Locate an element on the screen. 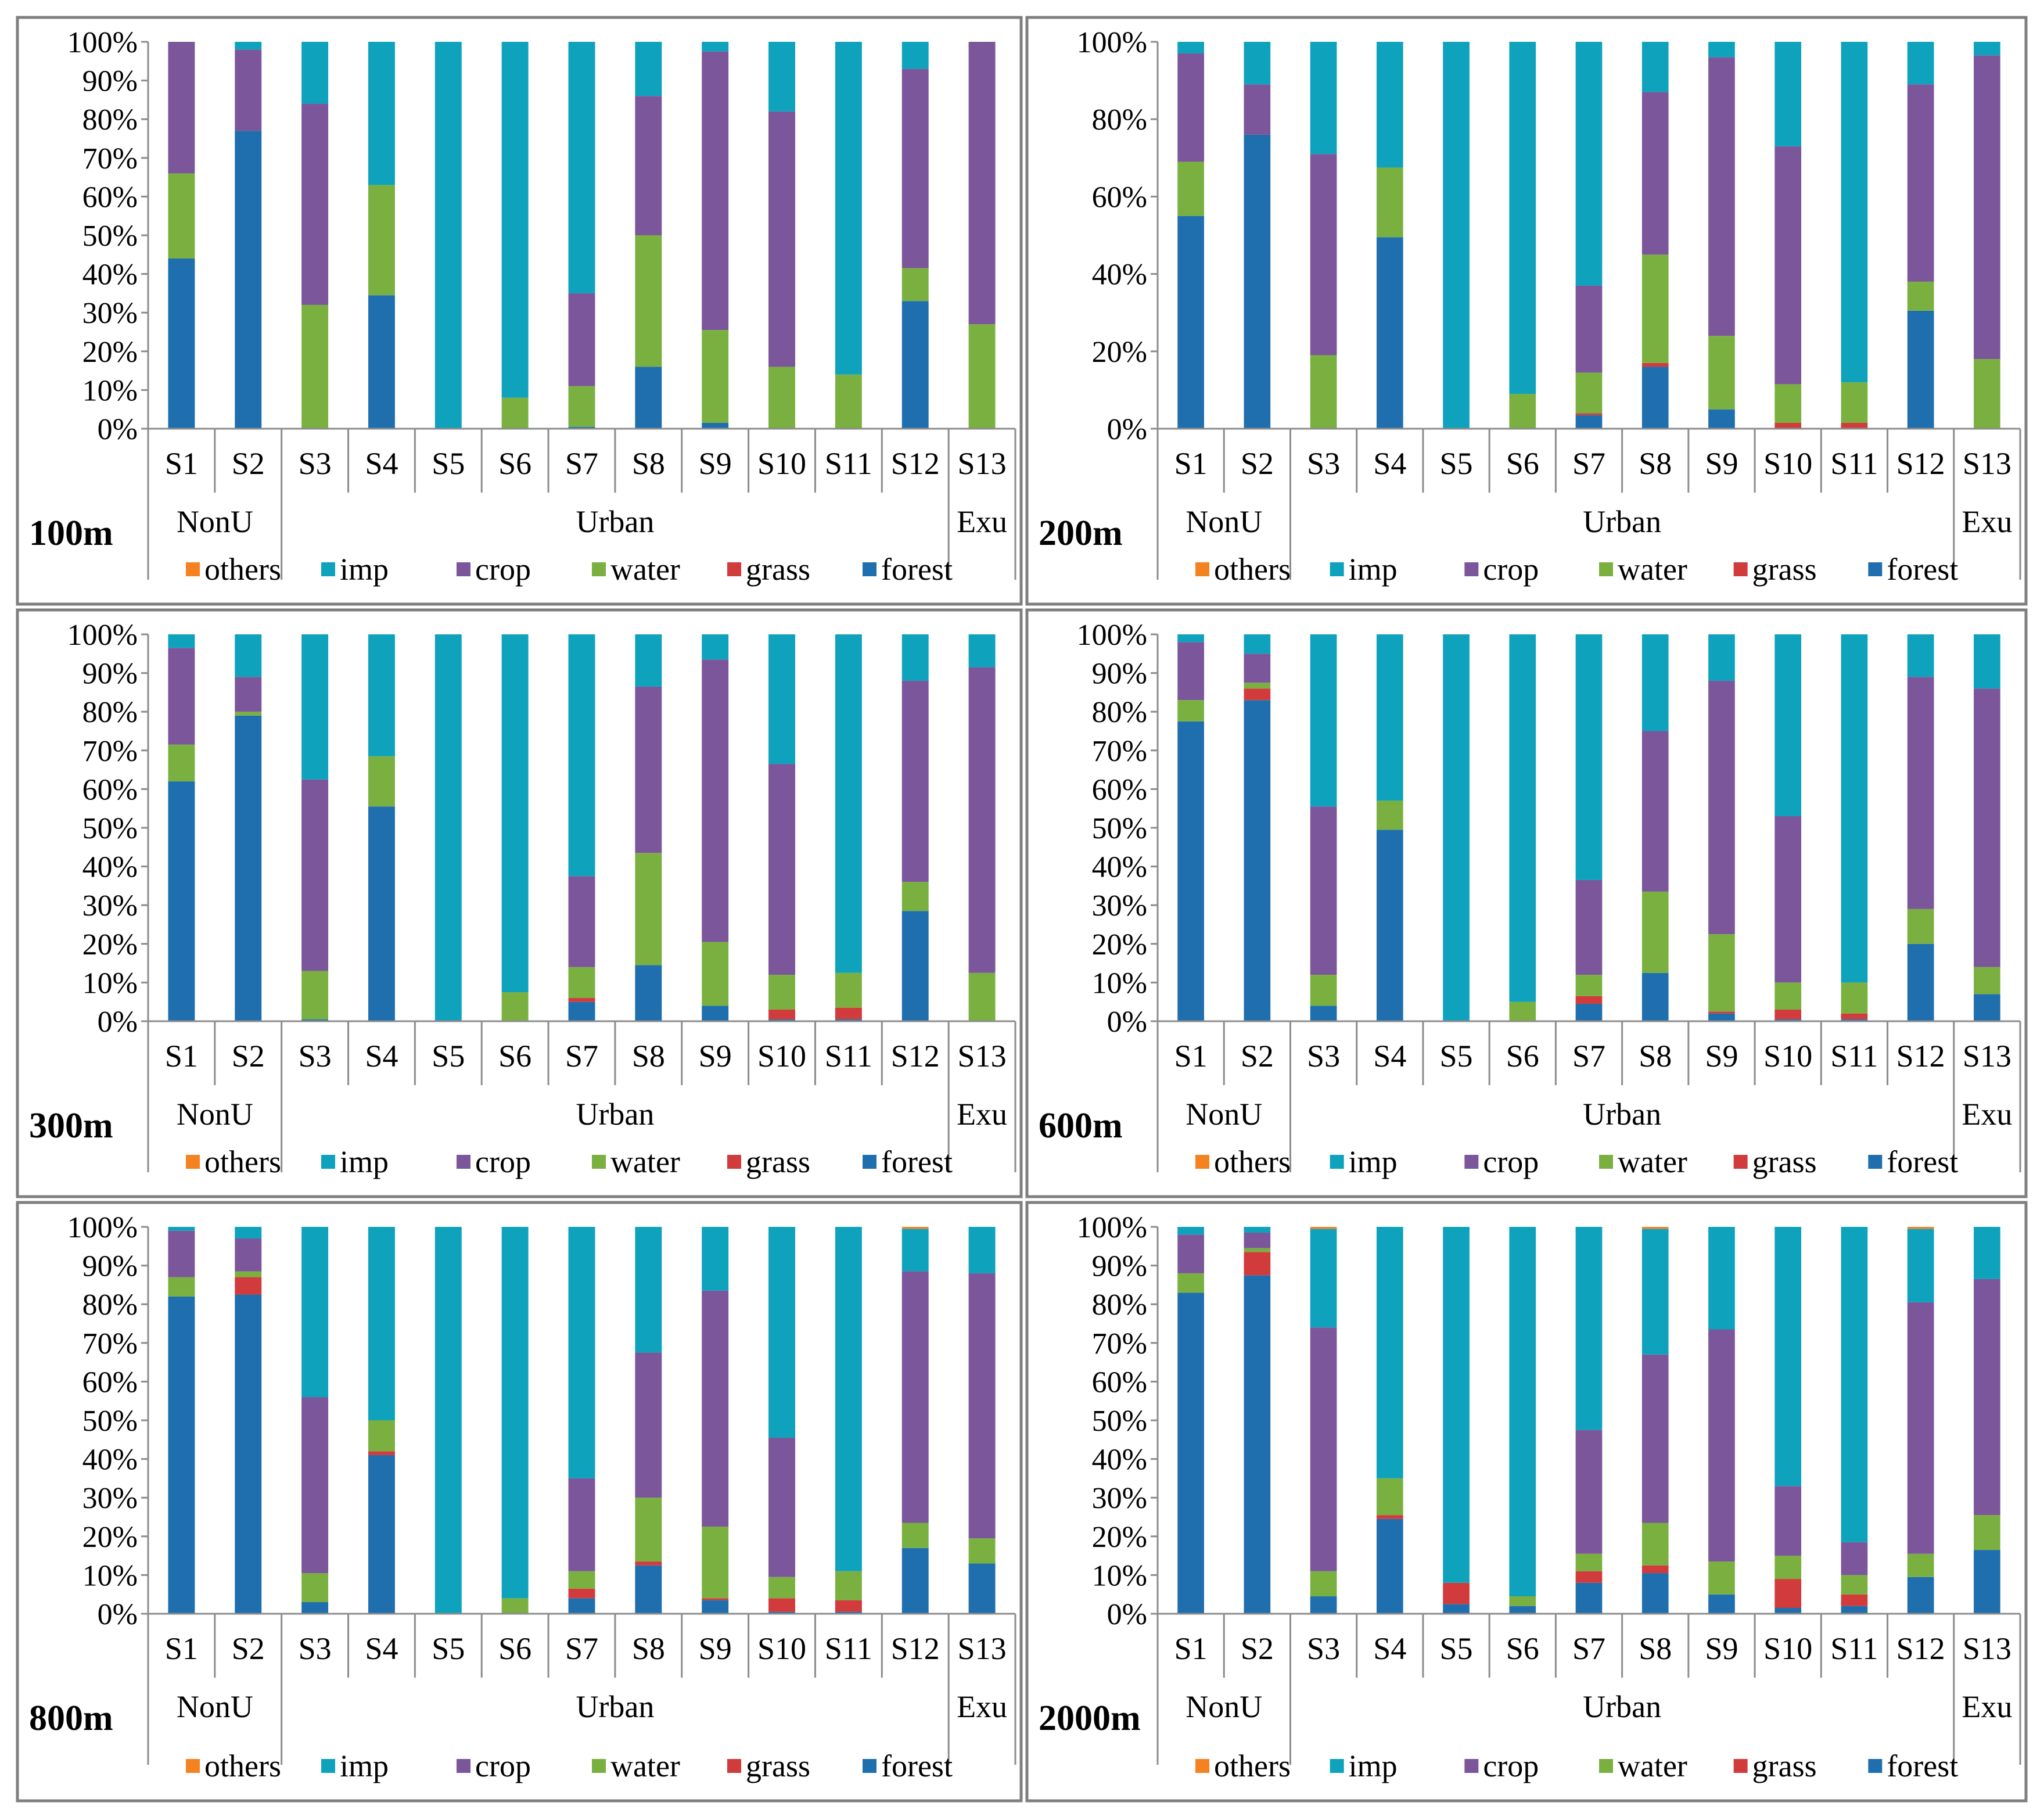 The width and height of the screenshot is (2044, 1813). bar-S7-water is located at coordinates (581, 406).